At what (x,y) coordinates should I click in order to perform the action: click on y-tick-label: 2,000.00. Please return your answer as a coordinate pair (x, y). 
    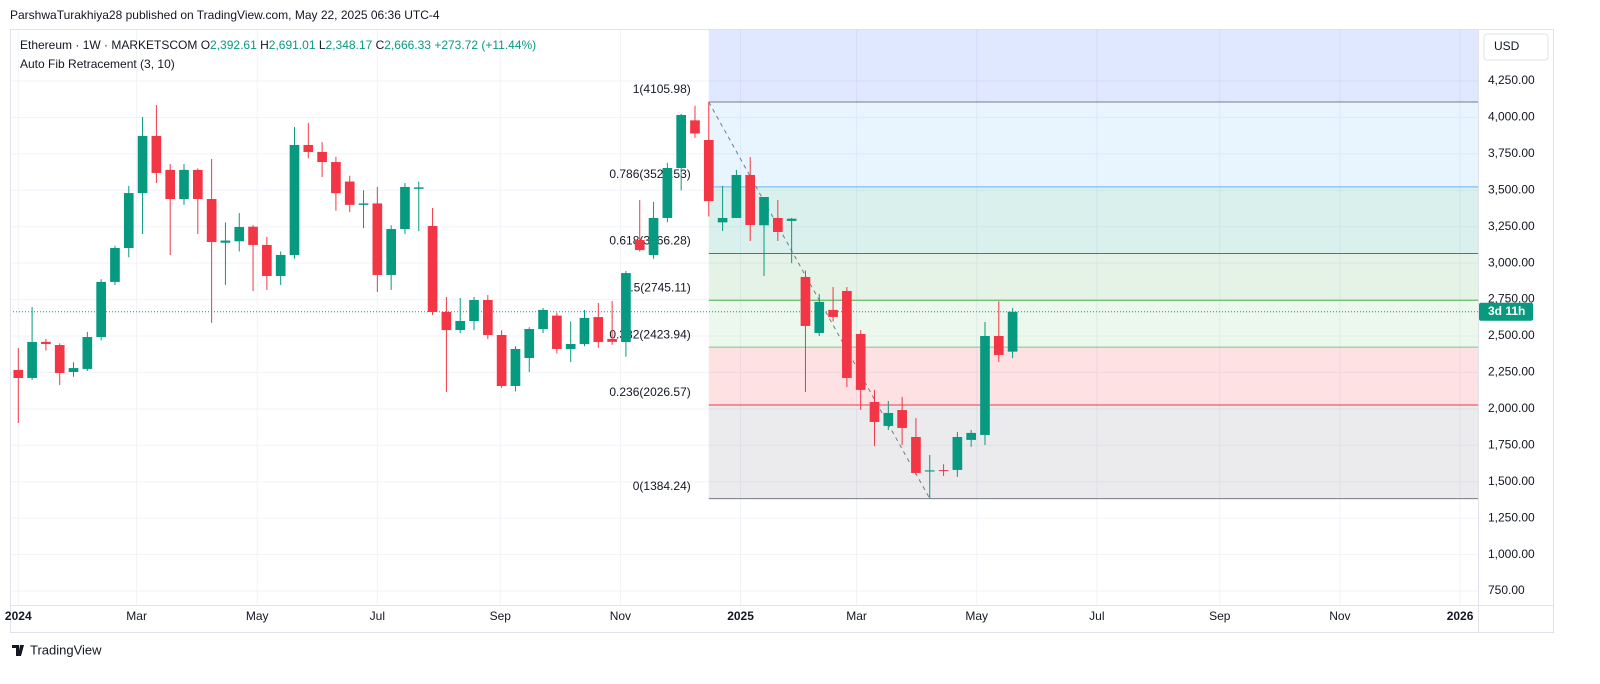
    Looking at the image, I should click on (1511, 408).